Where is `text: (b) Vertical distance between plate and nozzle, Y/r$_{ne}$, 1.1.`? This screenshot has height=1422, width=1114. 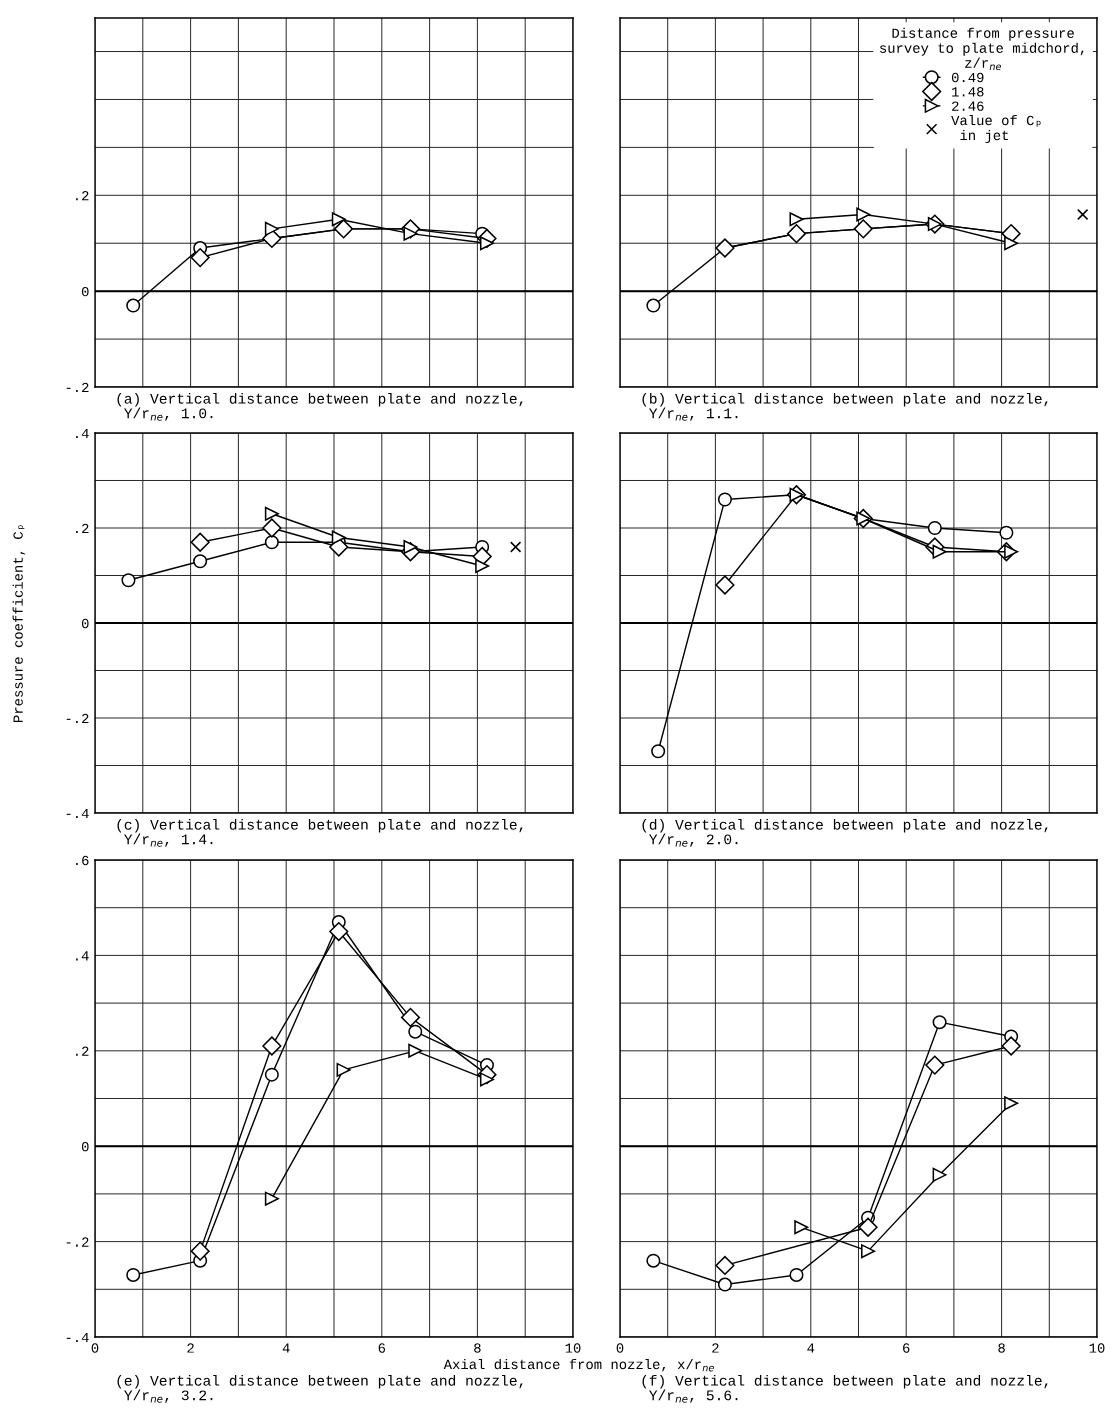 text: (b) Vertical distance between plate and nozzle, Y/r$_{ne}$, 1.1. is located at coordinates (845, 407).